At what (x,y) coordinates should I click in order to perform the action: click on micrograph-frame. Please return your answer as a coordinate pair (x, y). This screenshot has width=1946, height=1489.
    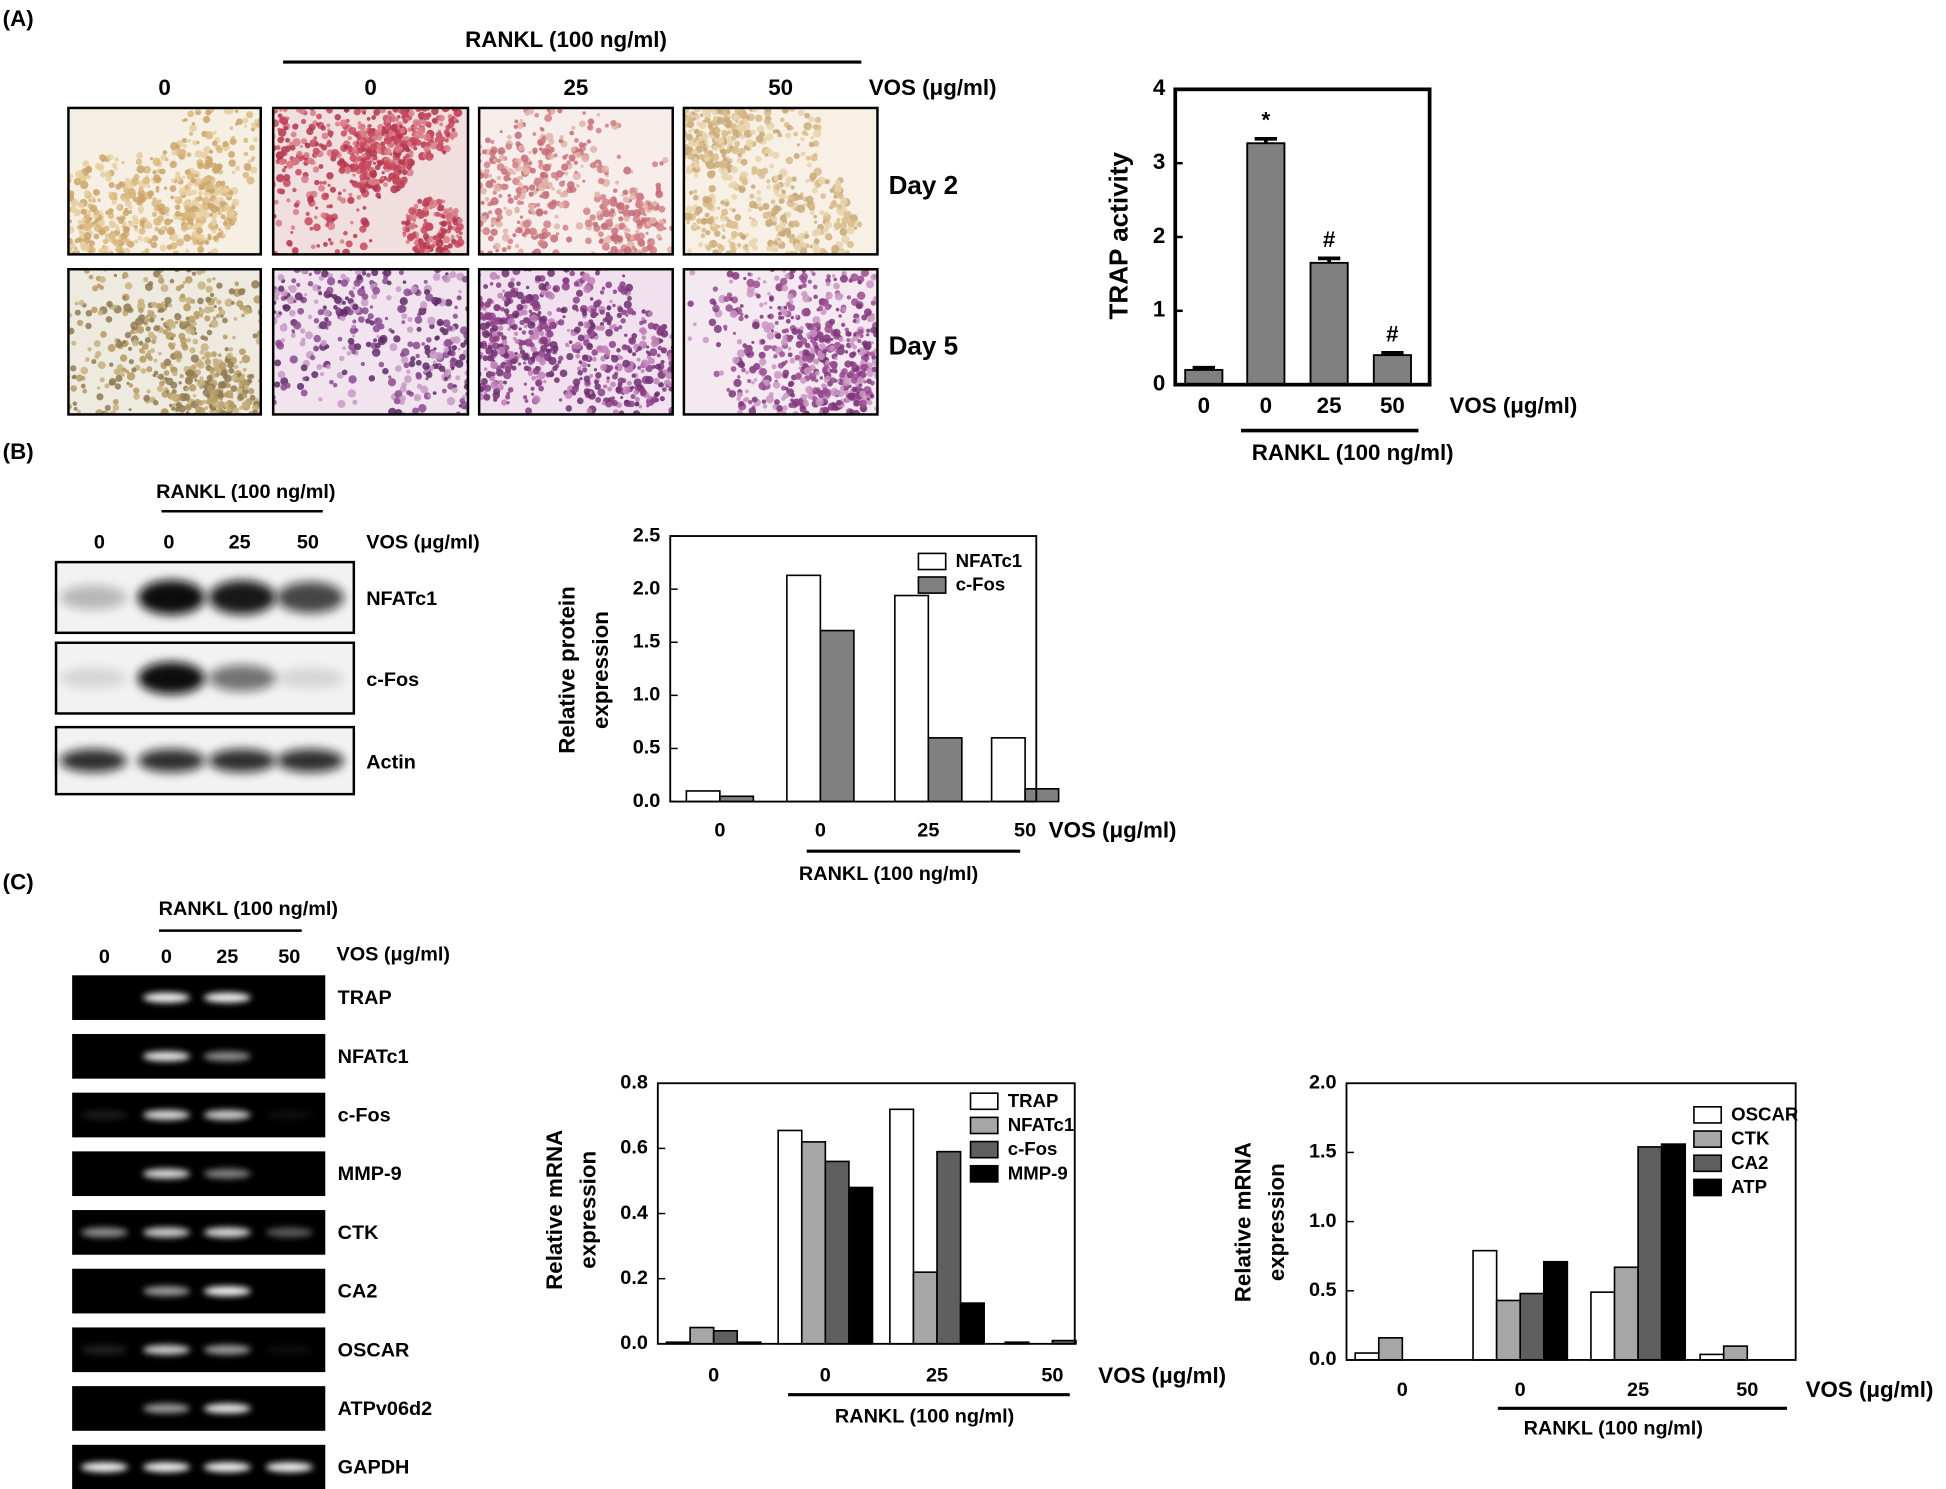
    Looking at the image, I should click on (165, 181).